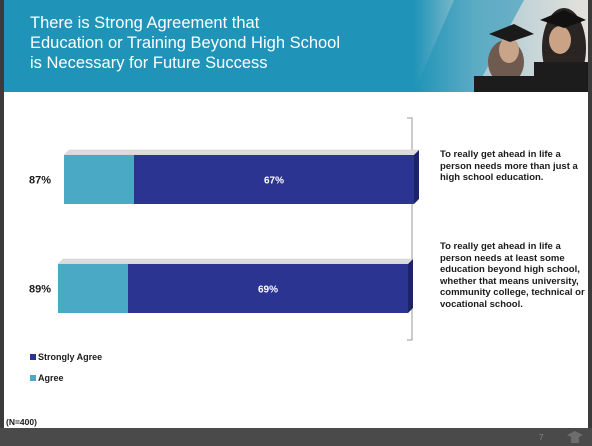 The image size is (592, 446). What do you see at coordinates (296, 437) in the screenshot?
I see `slide-footer: 7` at bounding box center [296, 437].